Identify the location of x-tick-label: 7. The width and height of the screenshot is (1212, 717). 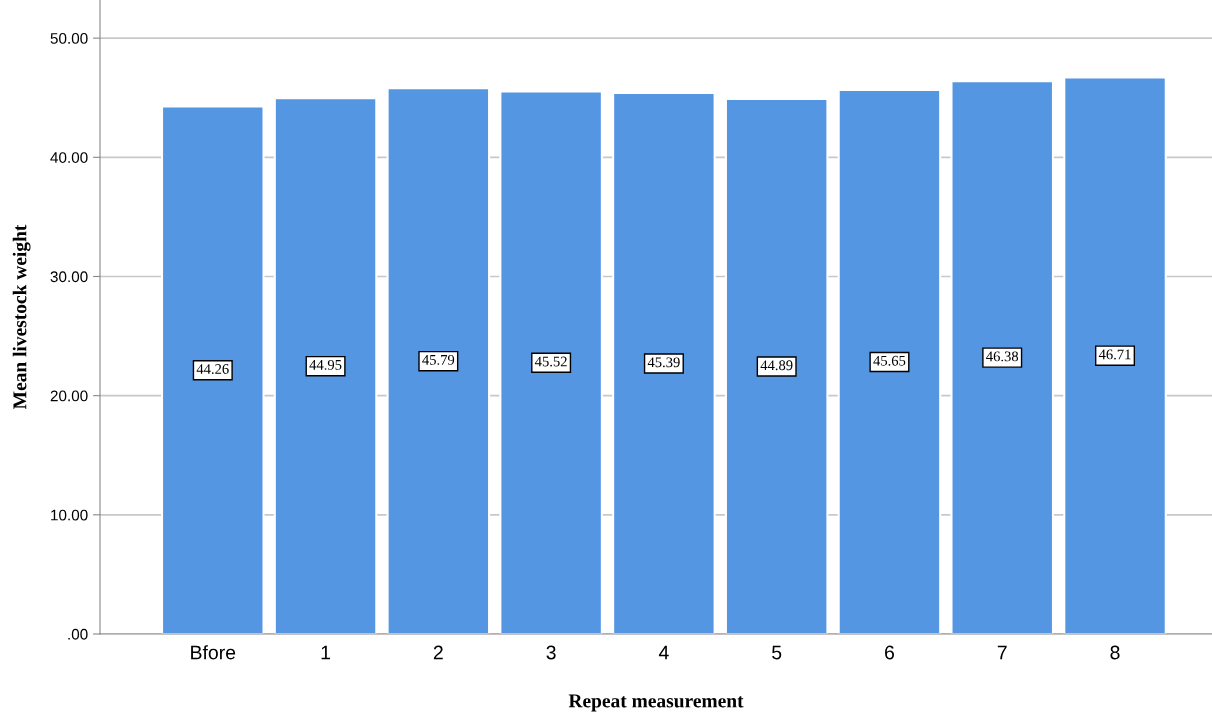
(1002, 652).